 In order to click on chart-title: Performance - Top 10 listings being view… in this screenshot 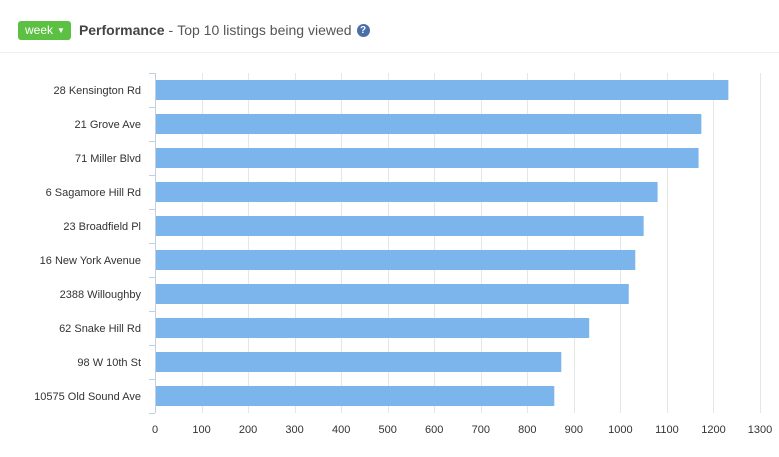, I will do `click(224, 30)`.